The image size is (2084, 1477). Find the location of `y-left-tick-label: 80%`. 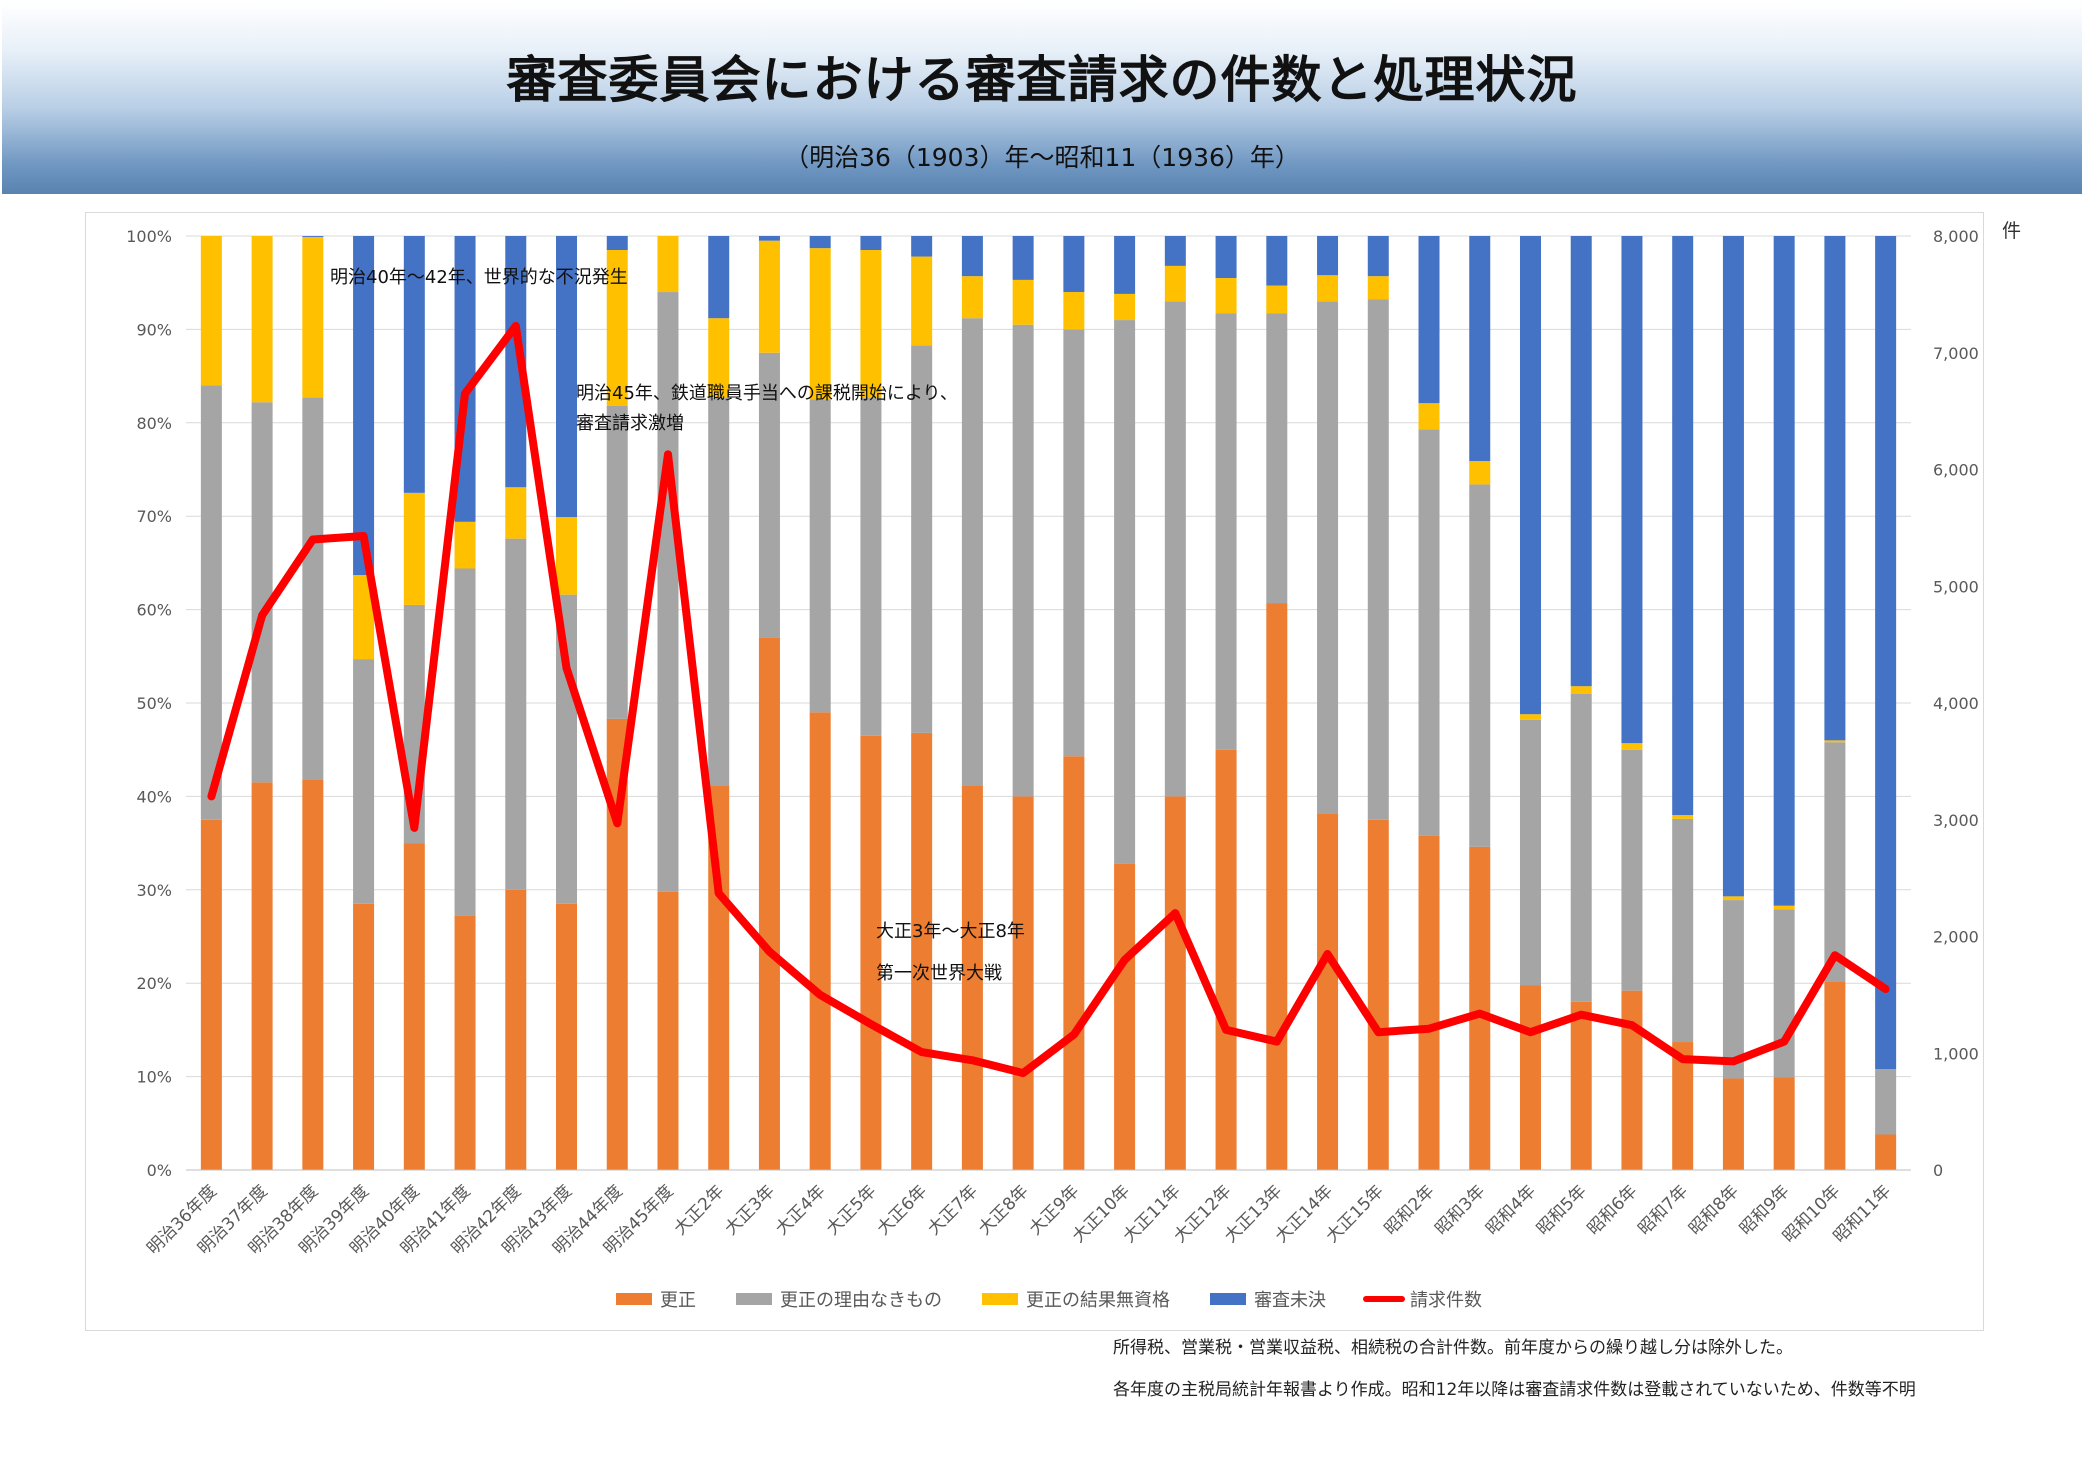

y-left-tick-label: 80% is located at coordinates (154, 423).